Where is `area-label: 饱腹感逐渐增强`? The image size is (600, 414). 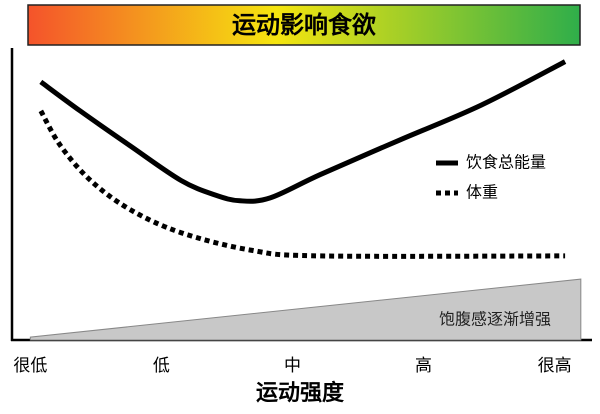
area-label: 饱腹感逐渐增强 is located at coordinates (495, 319).